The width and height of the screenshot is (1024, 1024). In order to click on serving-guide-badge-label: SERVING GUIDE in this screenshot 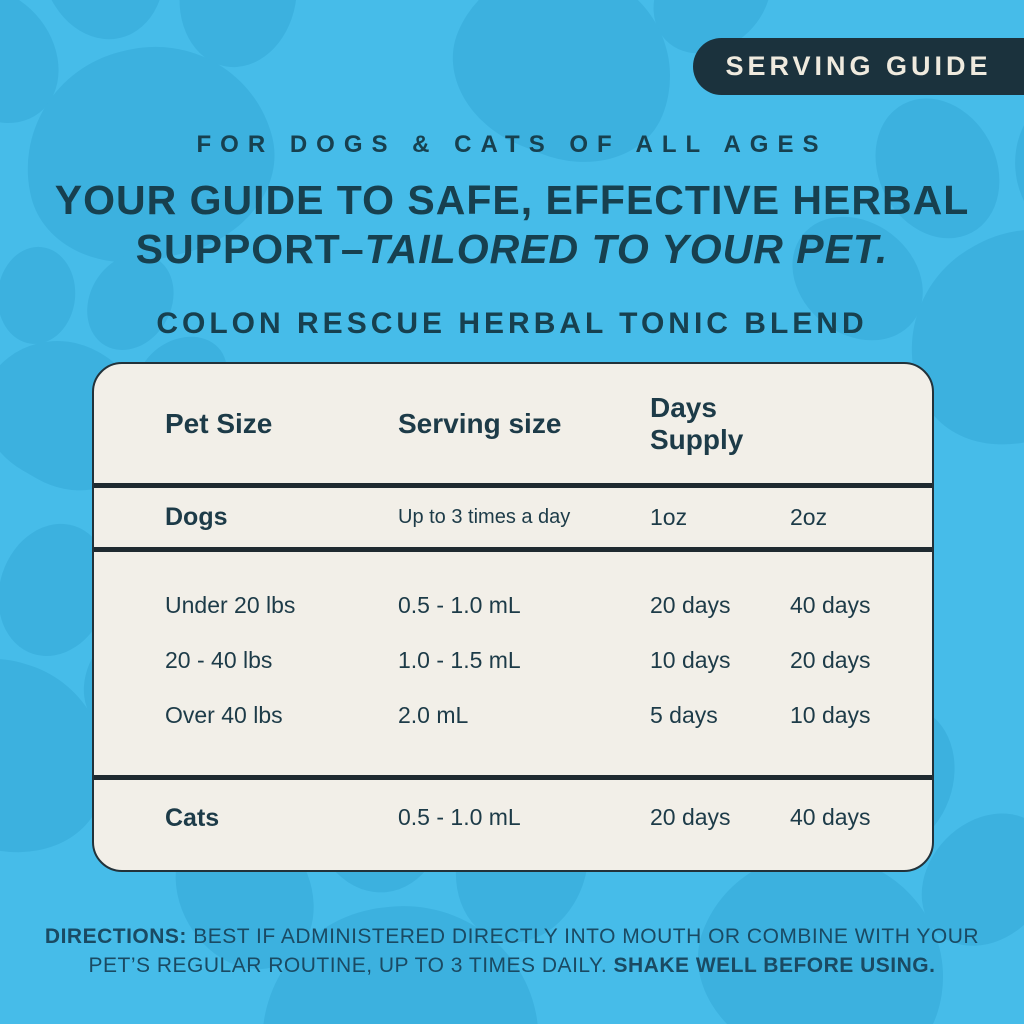, I will do `click(858, 66)`.